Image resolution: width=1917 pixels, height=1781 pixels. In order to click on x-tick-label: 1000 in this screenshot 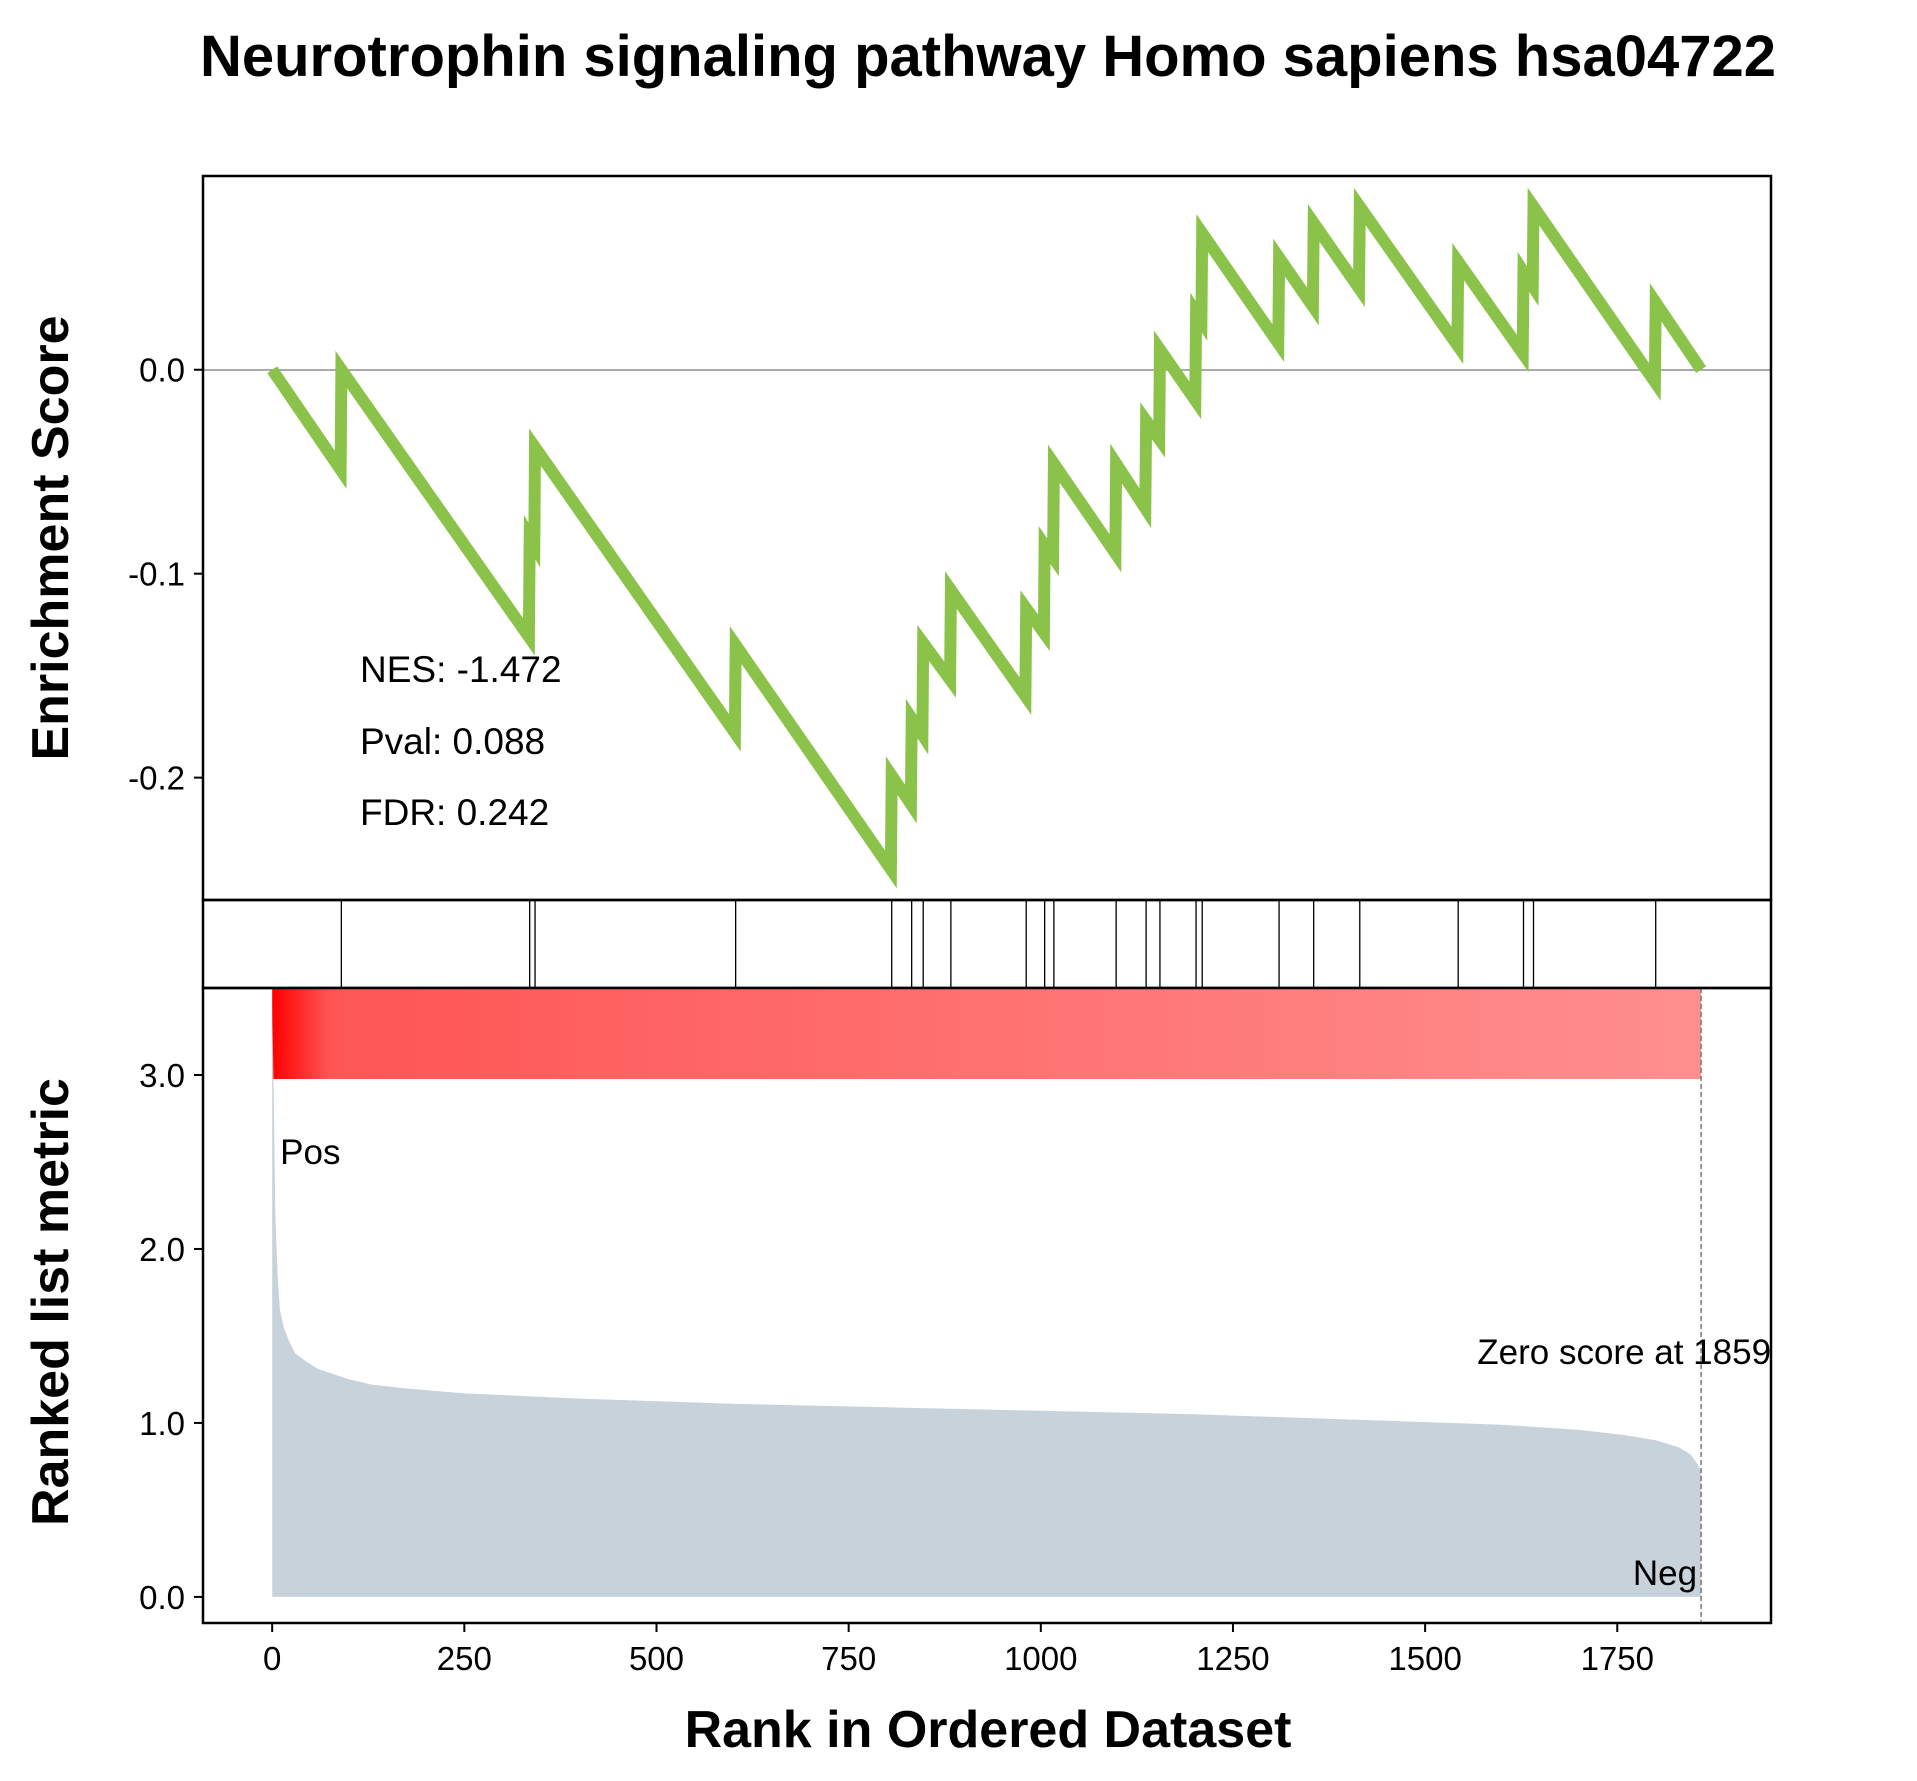, I will do `click(1040, 1658)`.